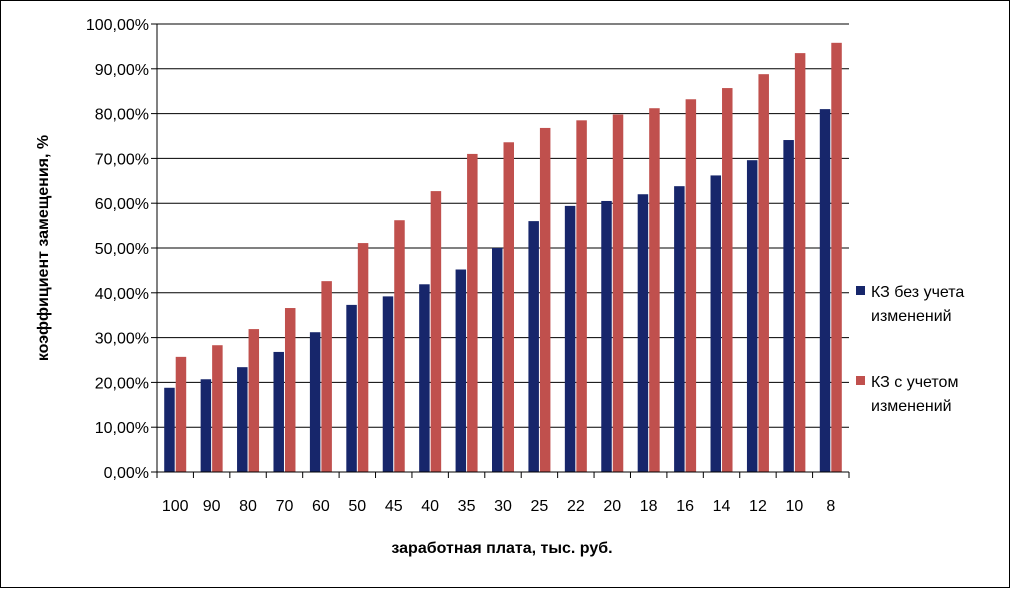 The height and width of the screenshot is (590, 1012). Describe the element at coordinates (122, 428) in the screenshot. I see `y-tick-label: 10,00%` at that location.